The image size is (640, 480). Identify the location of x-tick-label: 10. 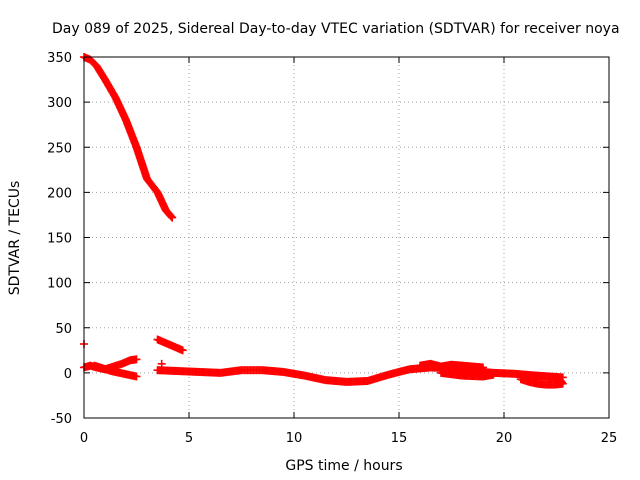
(294, 438).